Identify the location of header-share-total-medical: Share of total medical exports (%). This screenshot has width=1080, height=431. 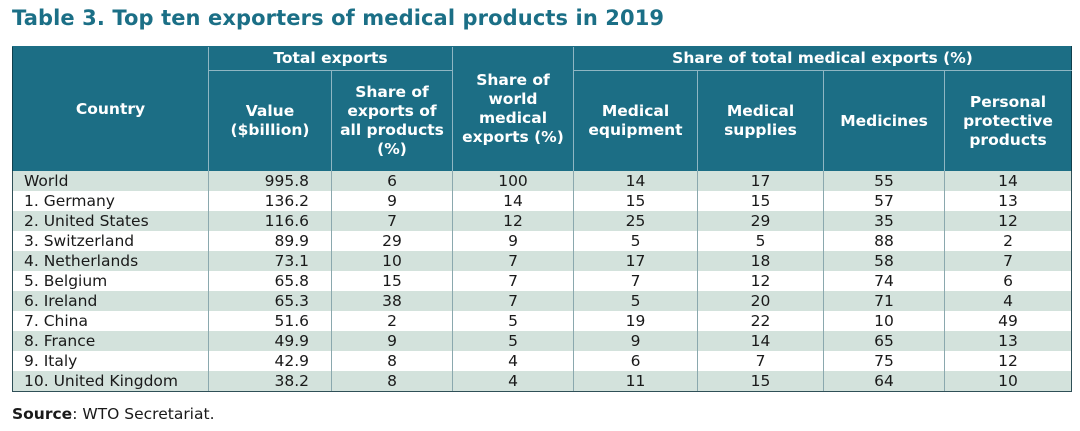
(822, 58).